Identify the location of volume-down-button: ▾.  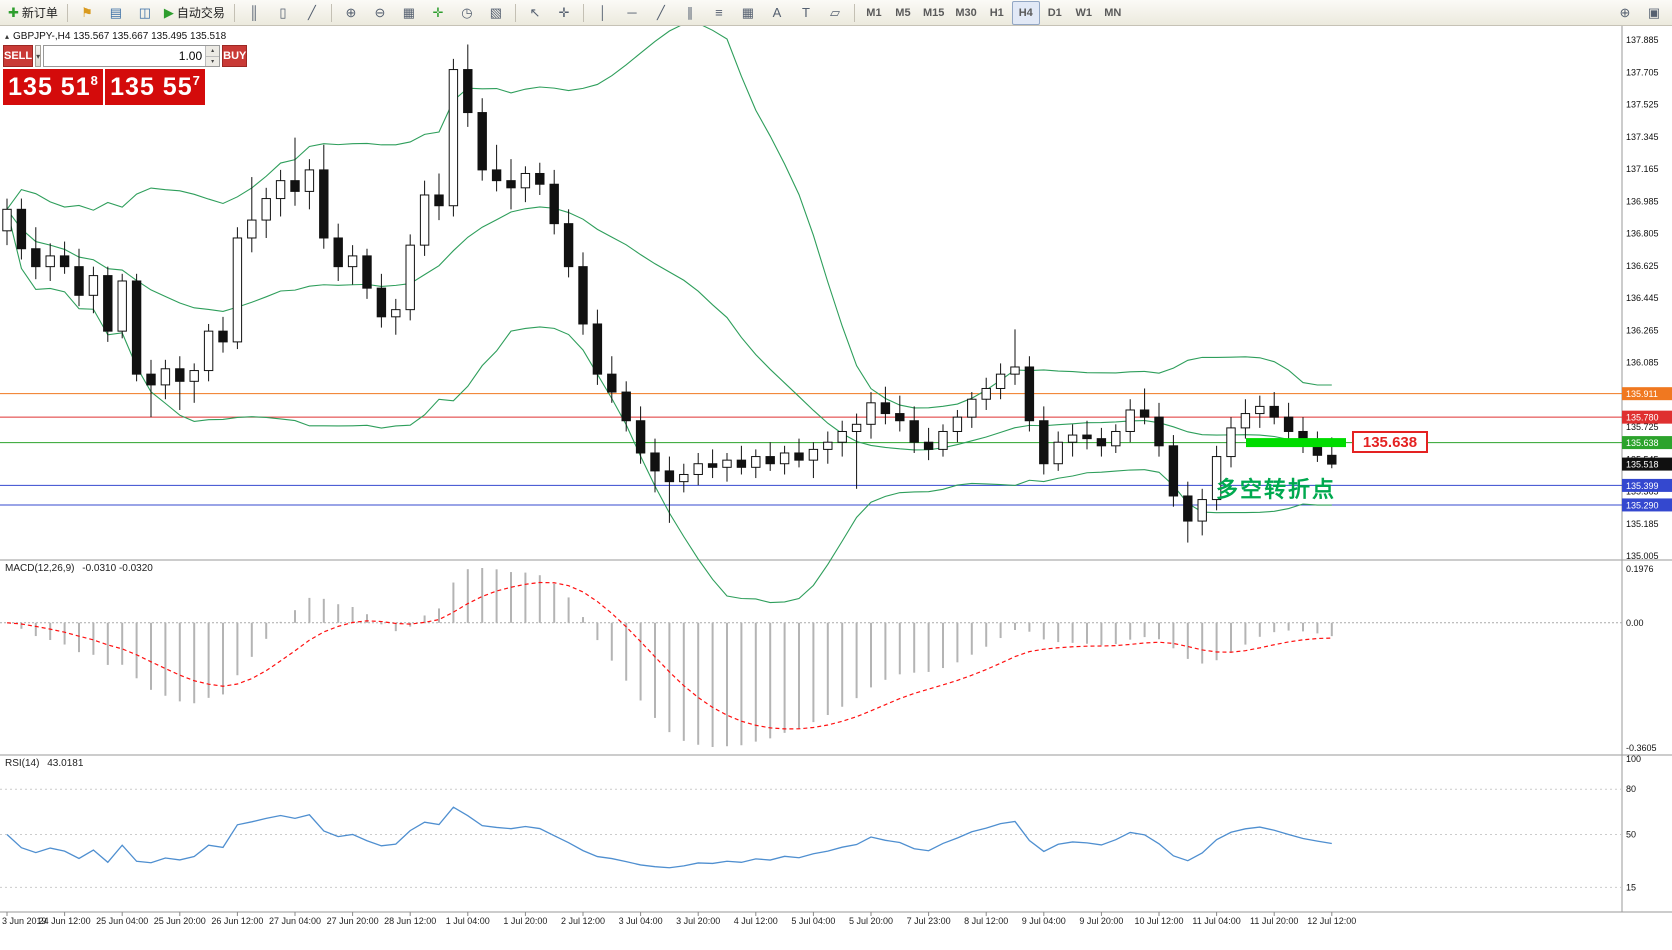
(213, 61).